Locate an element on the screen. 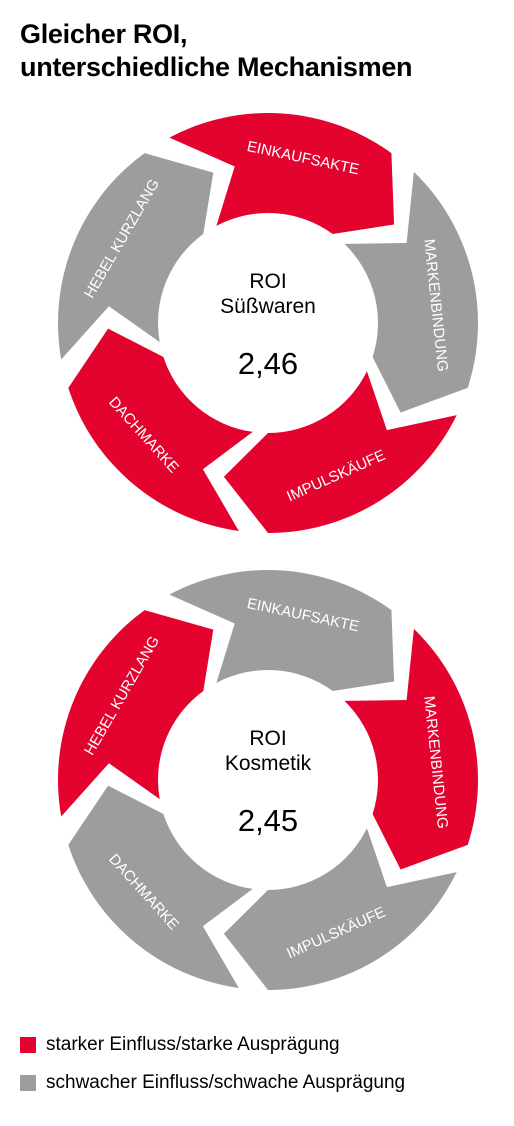 The image size is (514, 1126). title-line-2: unterschiedliche Mechanismen is located at coordinates (216, 67).